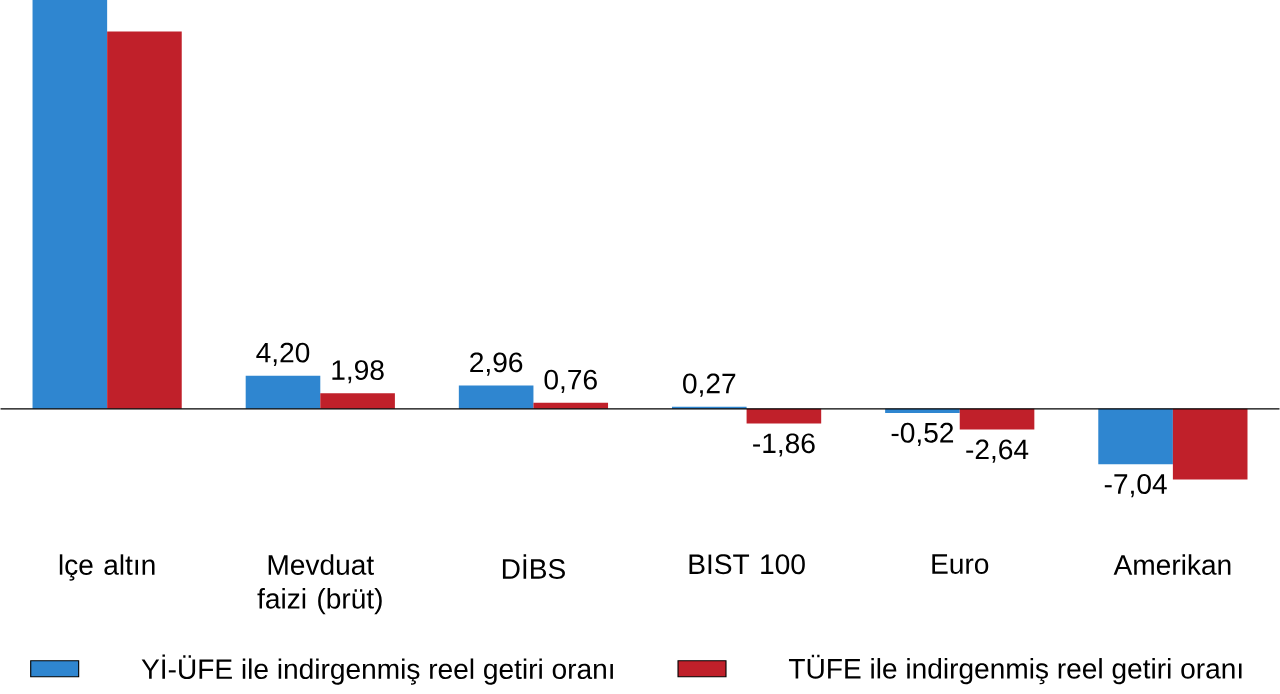 This screenshot has height=694, width=1280. What do you see at coordinates (960, 564) in the screenshot?
I see `x-tick-label: Euro` at bounding box center [960, 564].